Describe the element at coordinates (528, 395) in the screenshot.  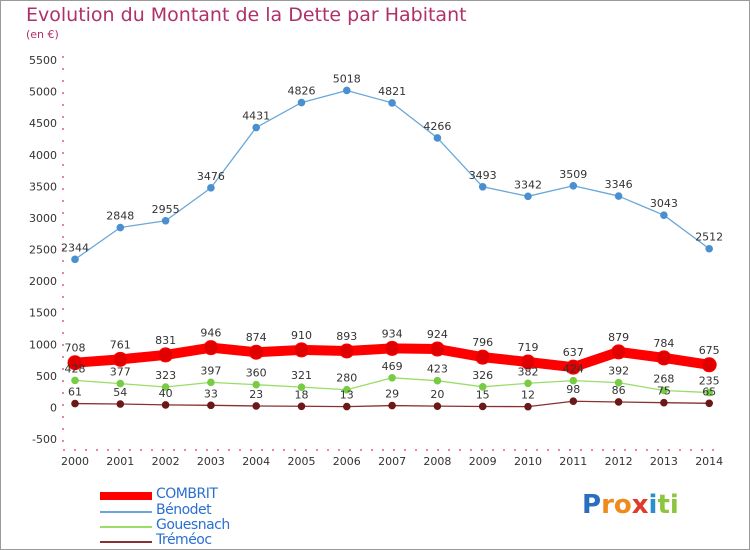
I see `data-label: 12` at that location.